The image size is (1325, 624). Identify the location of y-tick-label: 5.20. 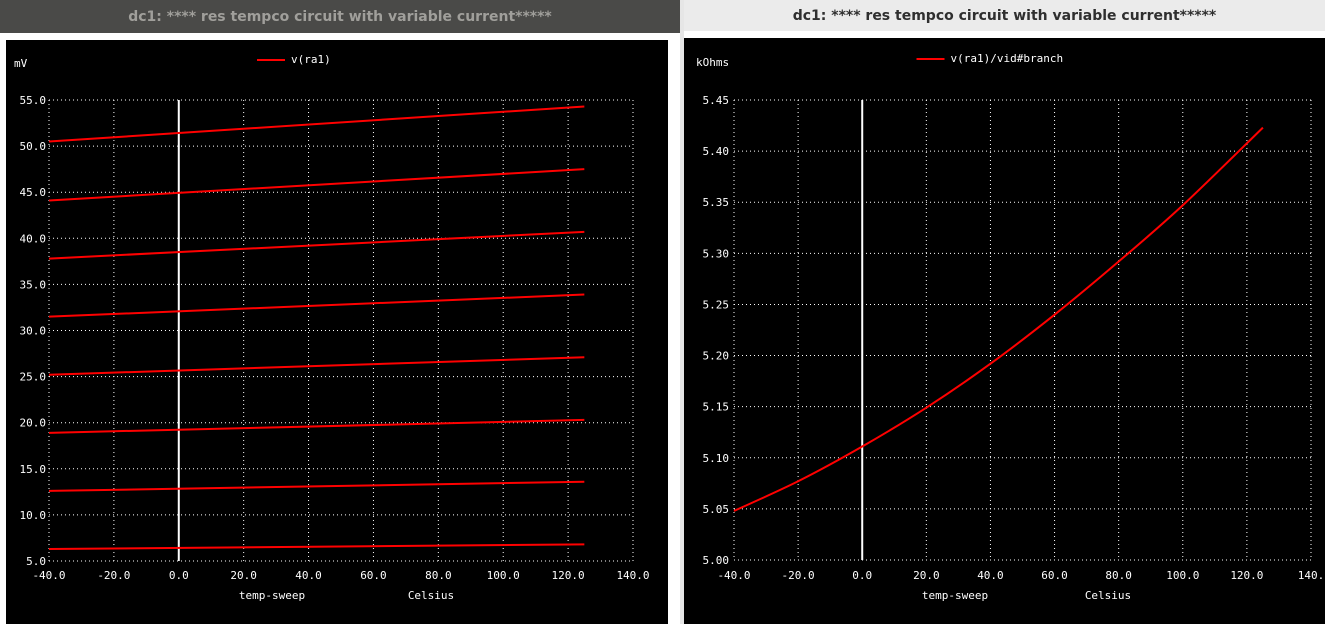
(716, 356).